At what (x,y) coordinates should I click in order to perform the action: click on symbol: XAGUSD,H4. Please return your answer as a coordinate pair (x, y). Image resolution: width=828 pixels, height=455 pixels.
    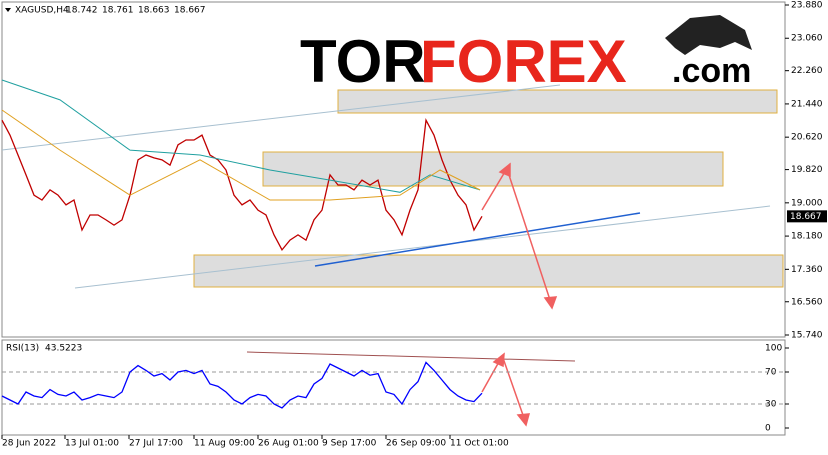
    Looking at the image, I should click on (42, 11).